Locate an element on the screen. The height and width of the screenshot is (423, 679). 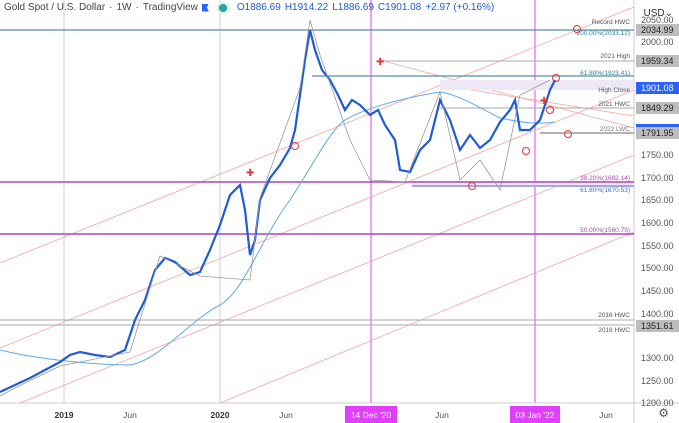
svg-text: 1959.34 is located at coordinates (657, 61).